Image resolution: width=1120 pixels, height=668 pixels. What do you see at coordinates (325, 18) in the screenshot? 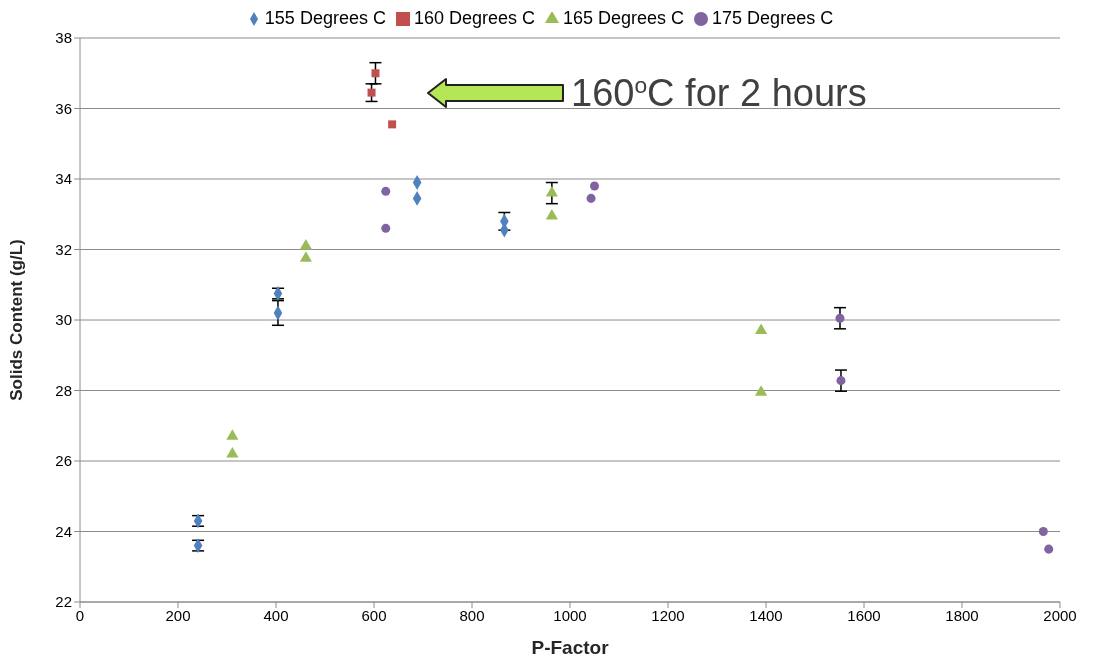
I see `legend-label: 155 Degrees C` at bounding box center [325, 18].